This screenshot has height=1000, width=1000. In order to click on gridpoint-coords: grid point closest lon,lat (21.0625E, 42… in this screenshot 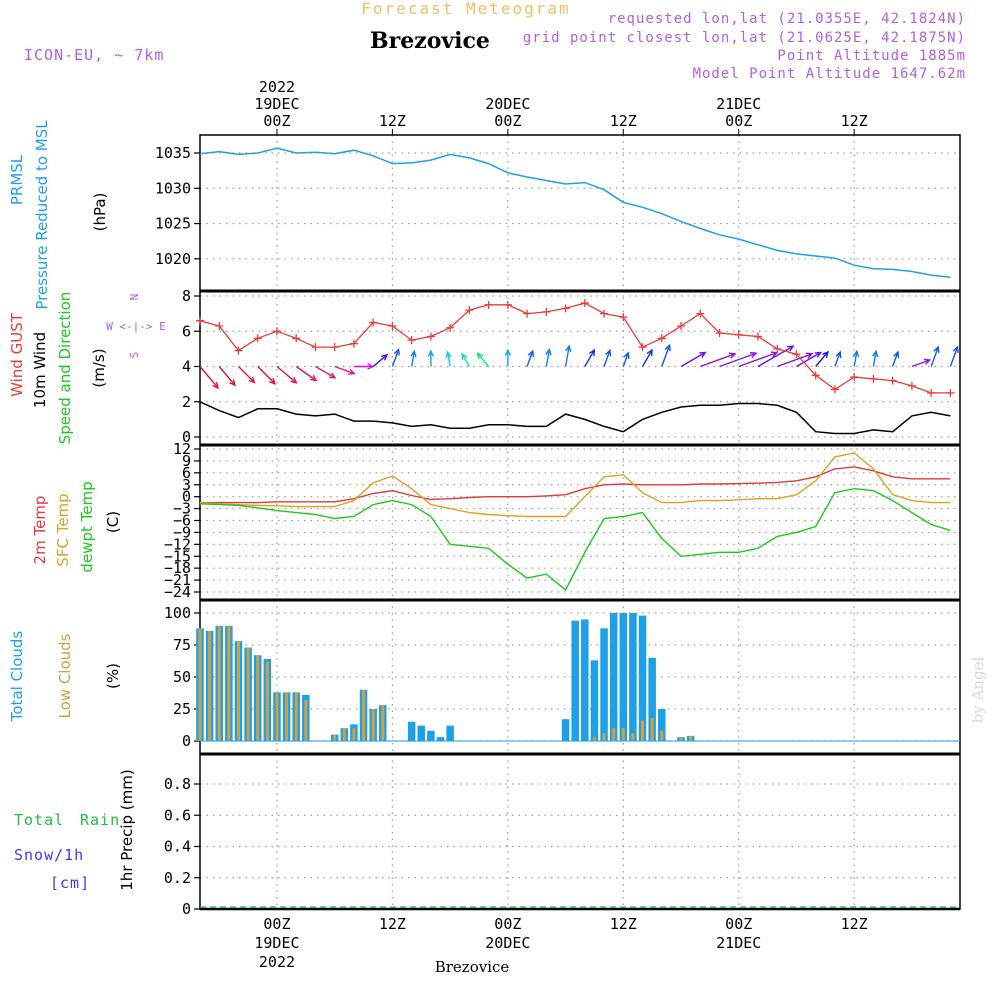, I will do `click(744, 38)`.